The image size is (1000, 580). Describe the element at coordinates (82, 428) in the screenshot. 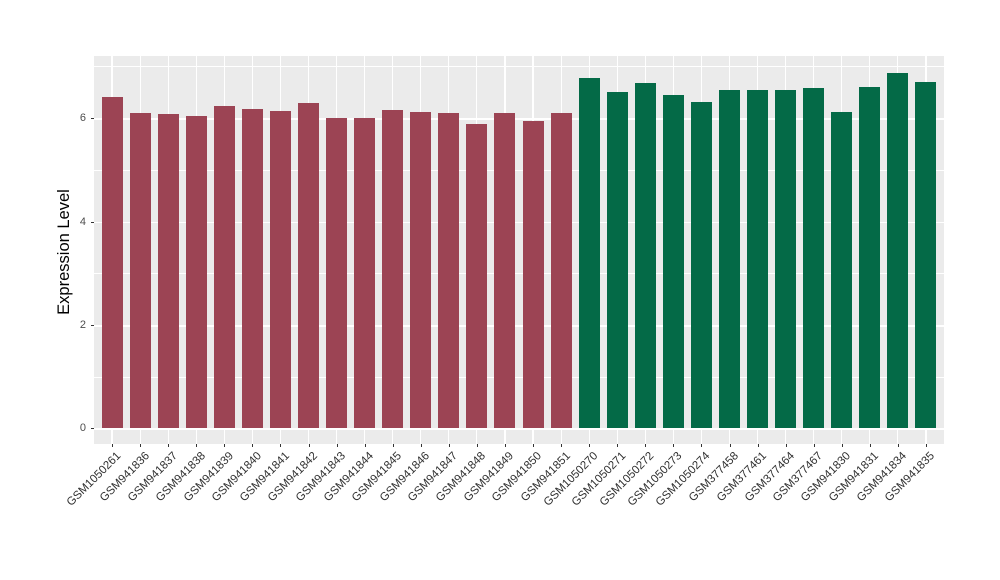

I see `y-tick-label: 0` at that location.